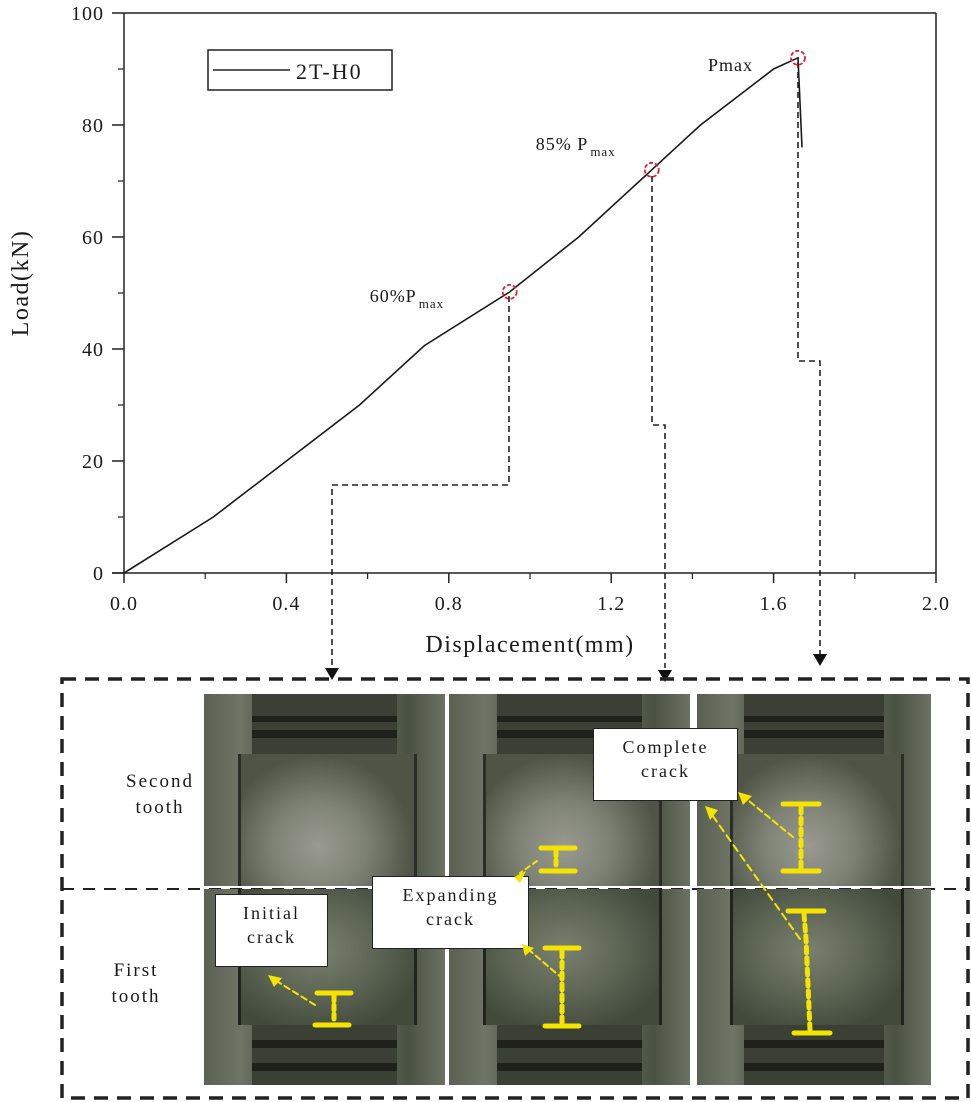 The width and height of the screenshot is (971, 1102). What do you see at coordinates (407, 298) in the screenshot?
I see `annotation-label: 60%P max` at bounding box center [407, 298].